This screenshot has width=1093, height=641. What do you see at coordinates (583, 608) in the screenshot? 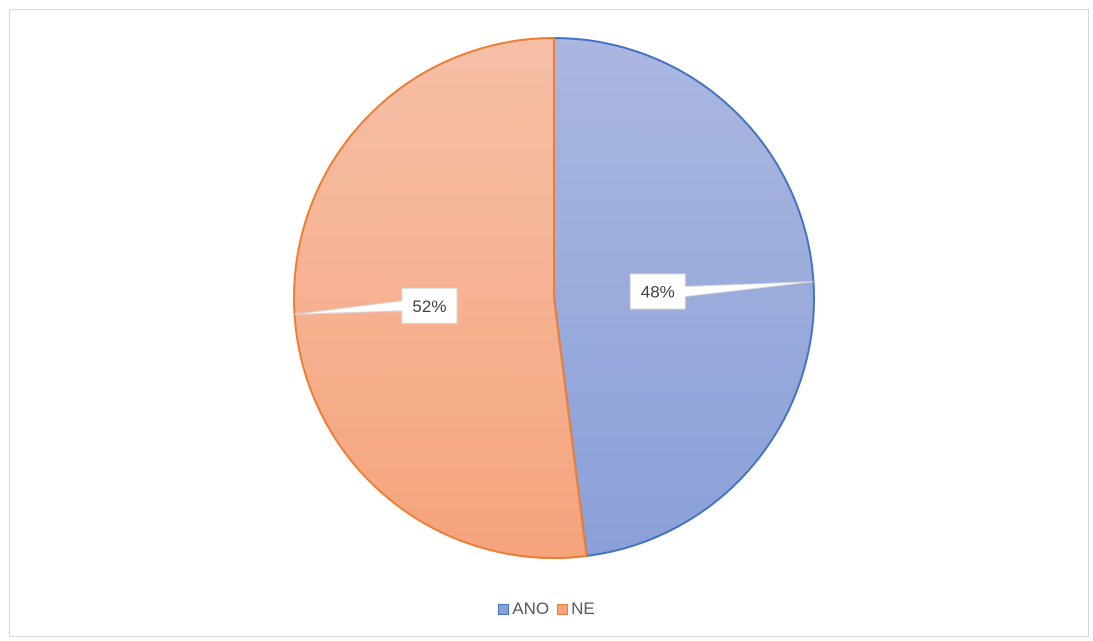
I see `legend-label-ne: NE` at bounding box center [583, 608].